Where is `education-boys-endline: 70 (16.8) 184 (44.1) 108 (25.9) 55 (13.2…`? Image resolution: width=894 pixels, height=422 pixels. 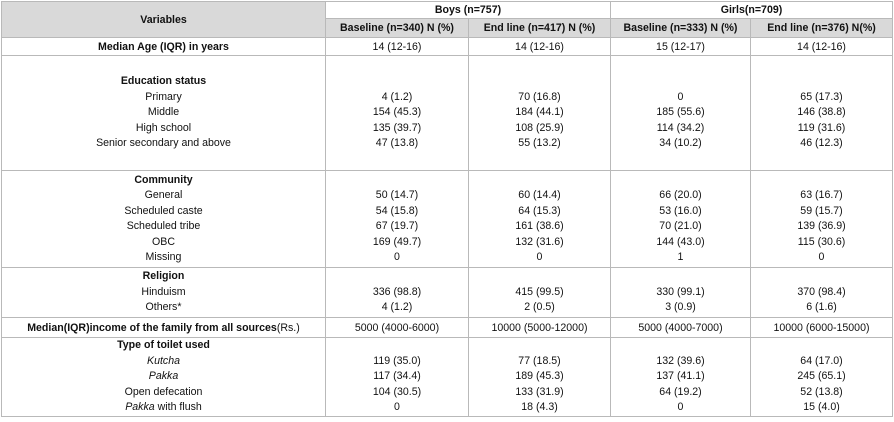 education-boys-endline: 70 (16.8) 184 (44.1) 108 (25.9) 55 (13.2… is located at coordinates (539, 113).